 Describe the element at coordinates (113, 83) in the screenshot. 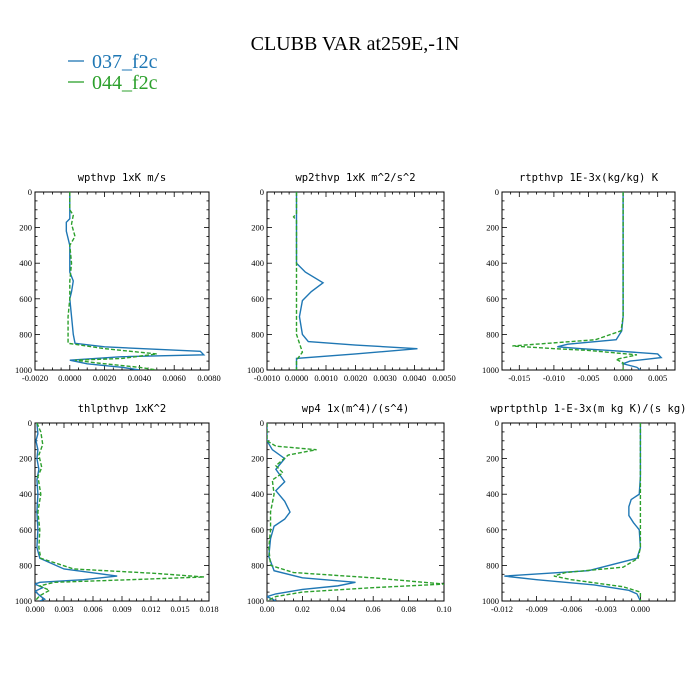

I see `legend-item-044: 044_f2c` at that location.